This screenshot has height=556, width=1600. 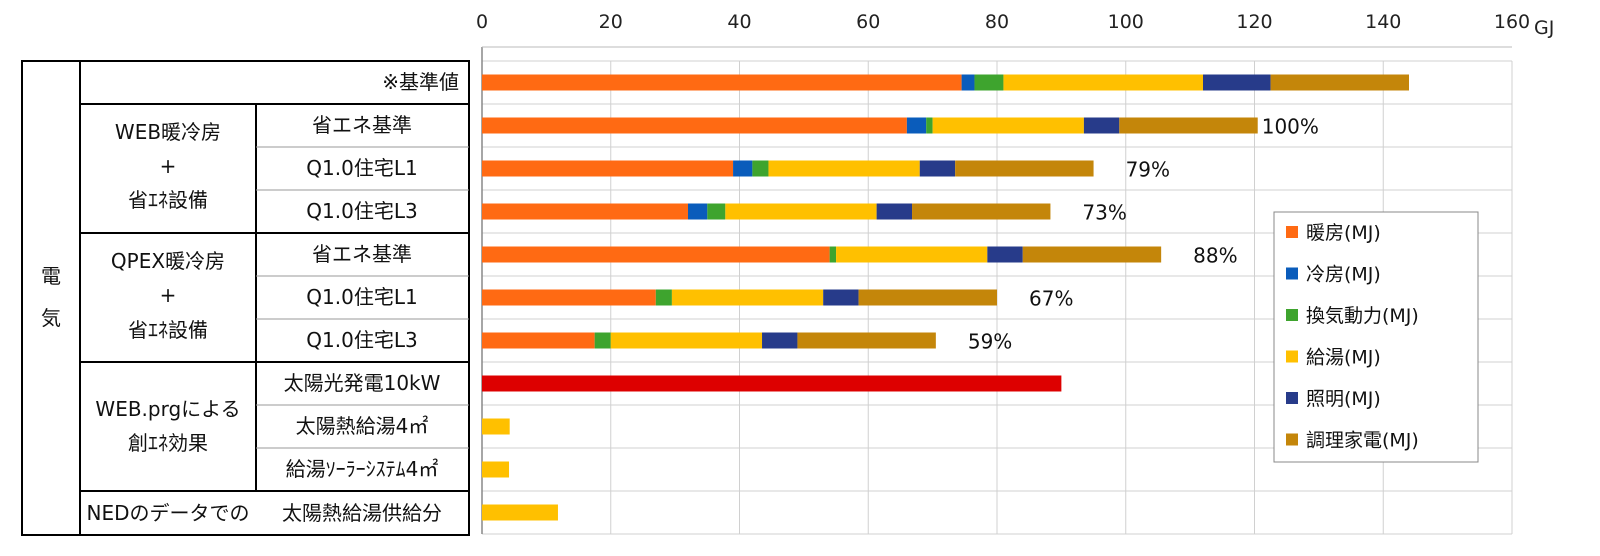 What do you see at coordinates (1148, 170) in the screenshot?
I see `percent-label: 79%` at bounding box center [1148, 170].